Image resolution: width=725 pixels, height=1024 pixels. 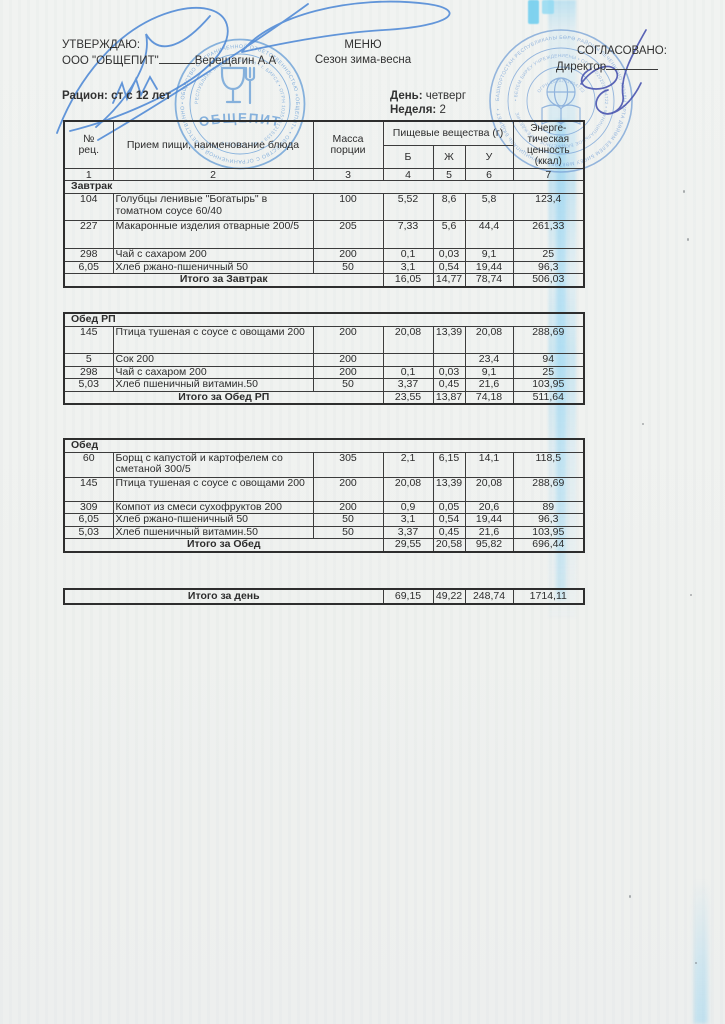 I want to click on dish-name: Компот из смеси сухофруктов 200, so click(x=213, y=507).